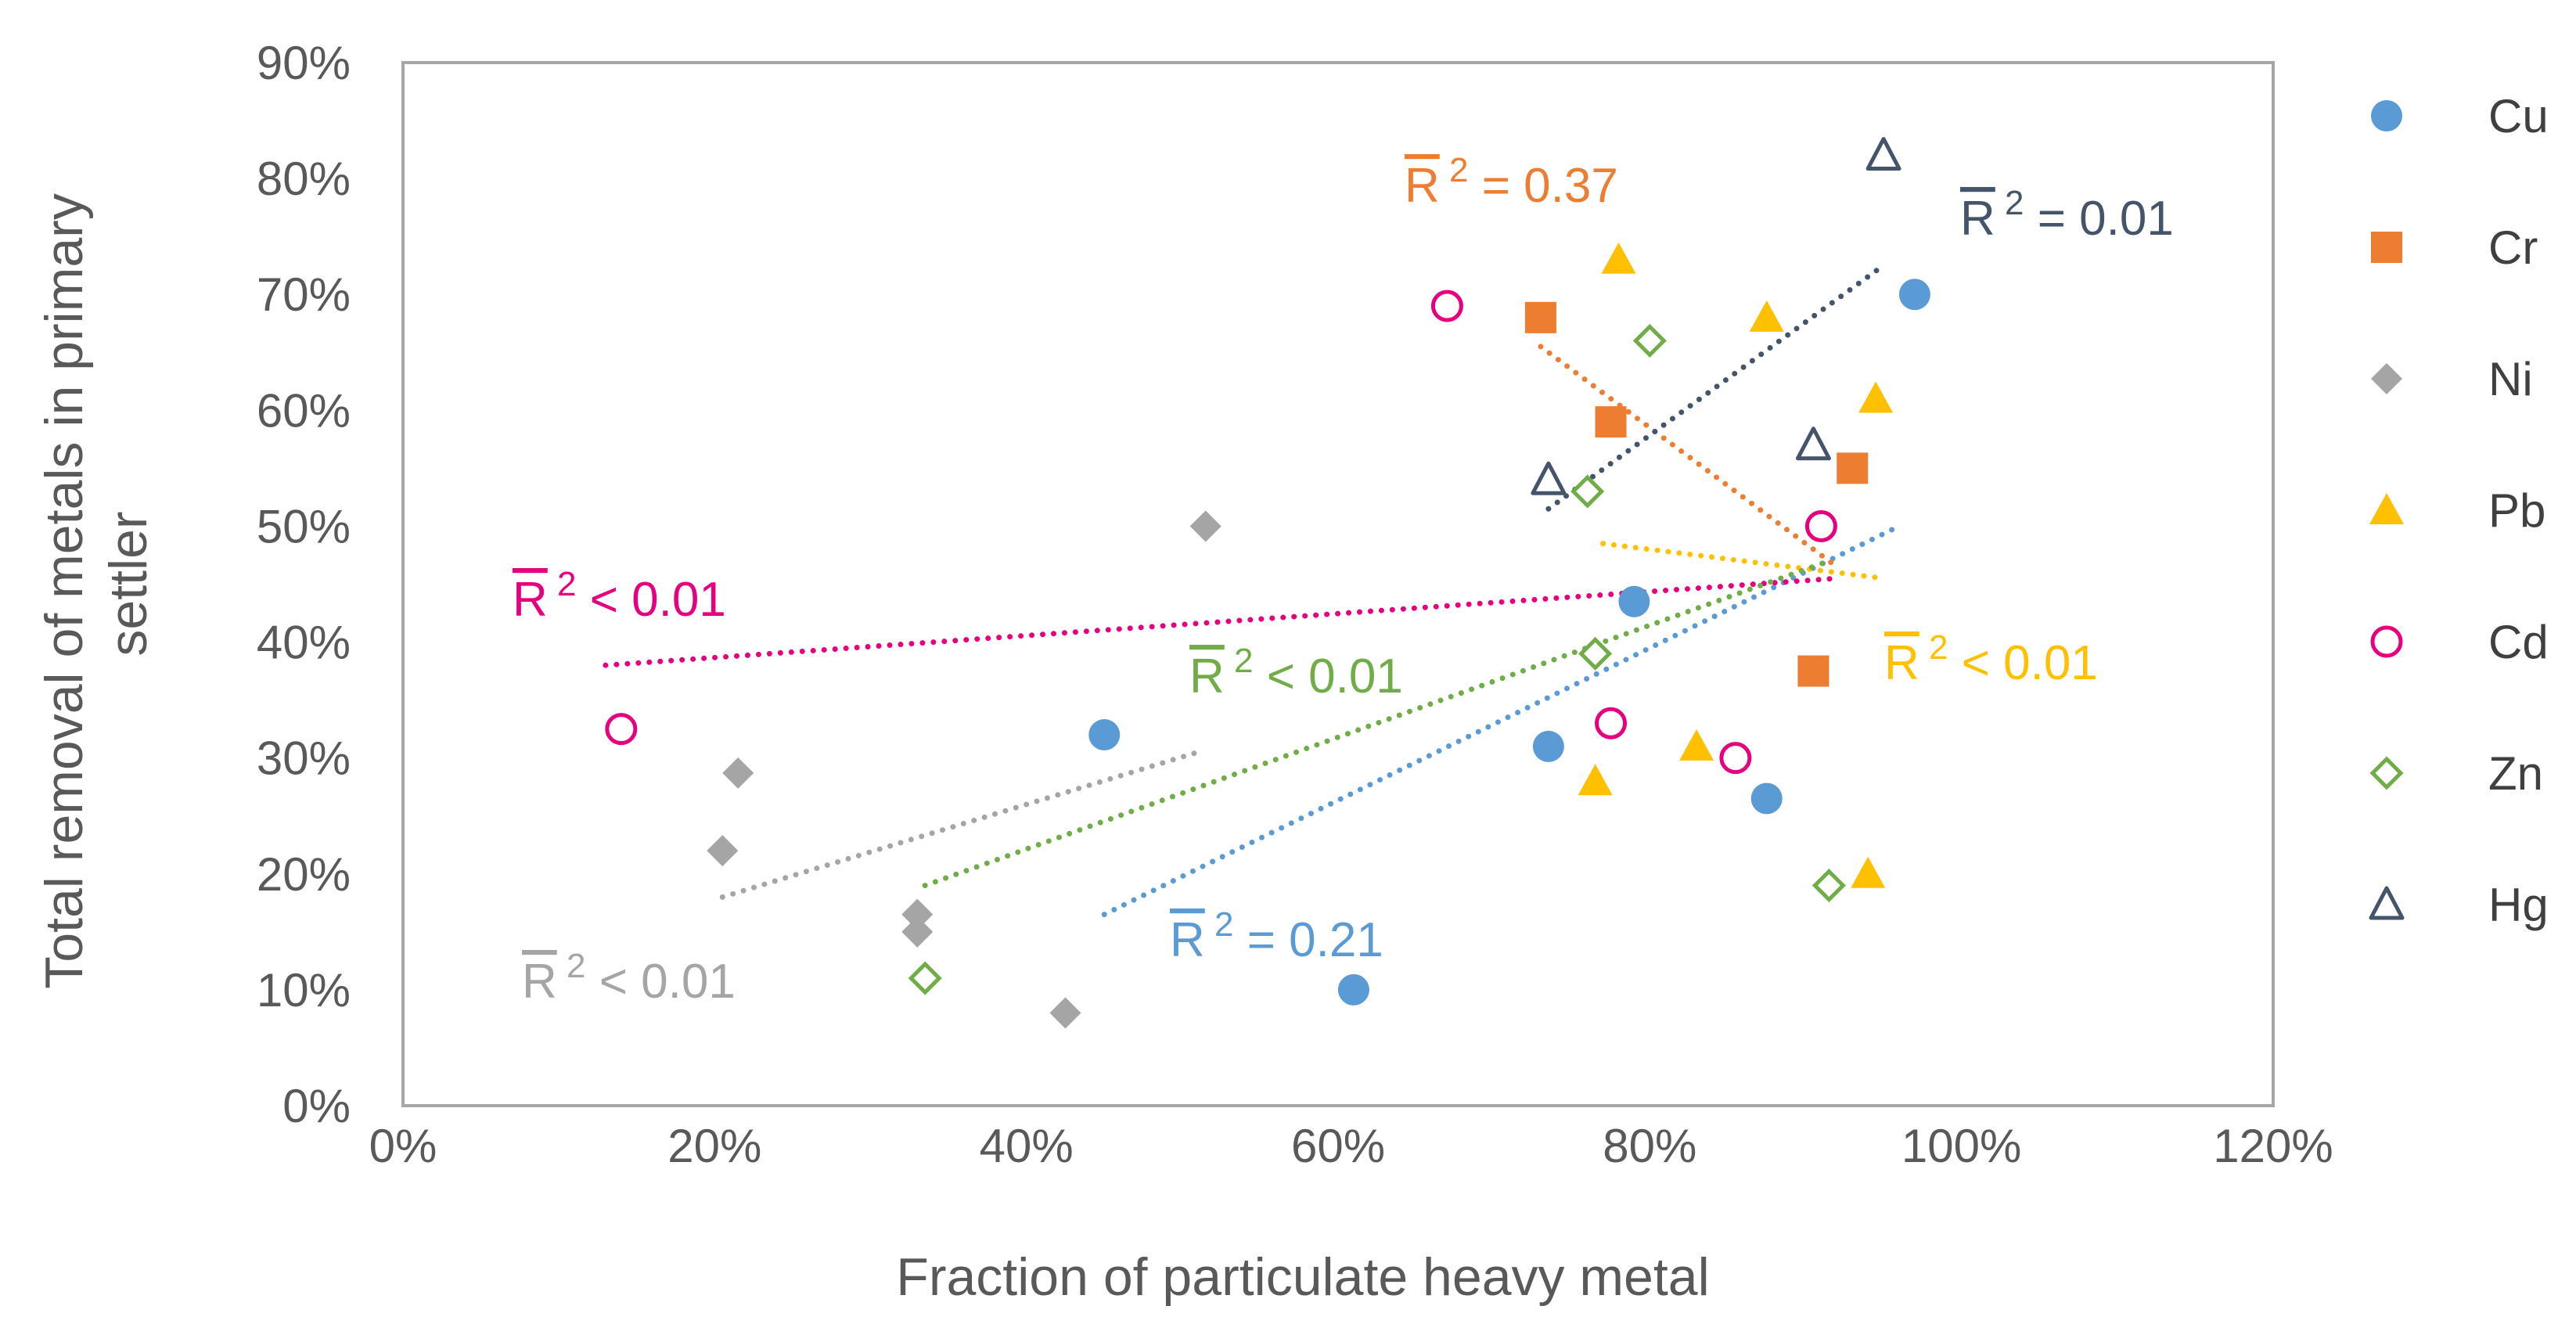 The height and width of the screenshot is (1324, 2576). Describe the element at coordinates (1338, 1146) in the screenshot. I see `x-tick-label: 60%` at that location.